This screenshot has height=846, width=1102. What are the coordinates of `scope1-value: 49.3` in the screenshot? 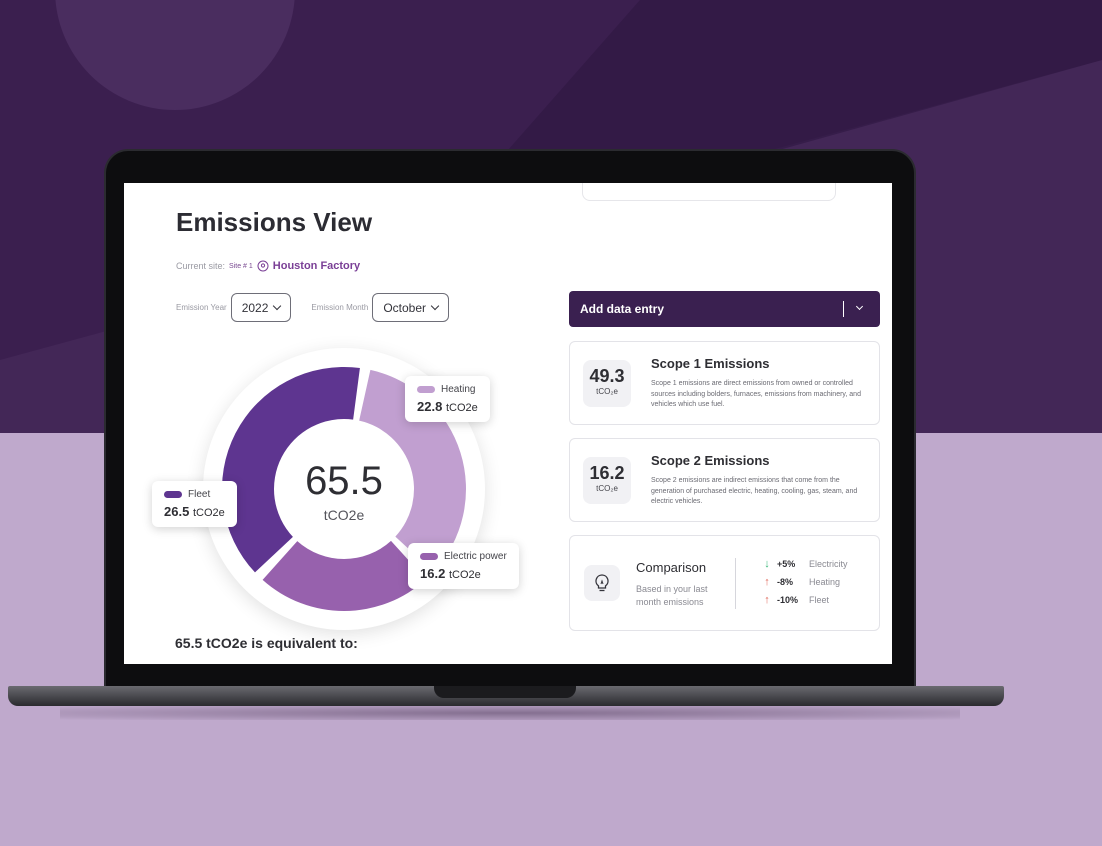 It's located at (607, 376).